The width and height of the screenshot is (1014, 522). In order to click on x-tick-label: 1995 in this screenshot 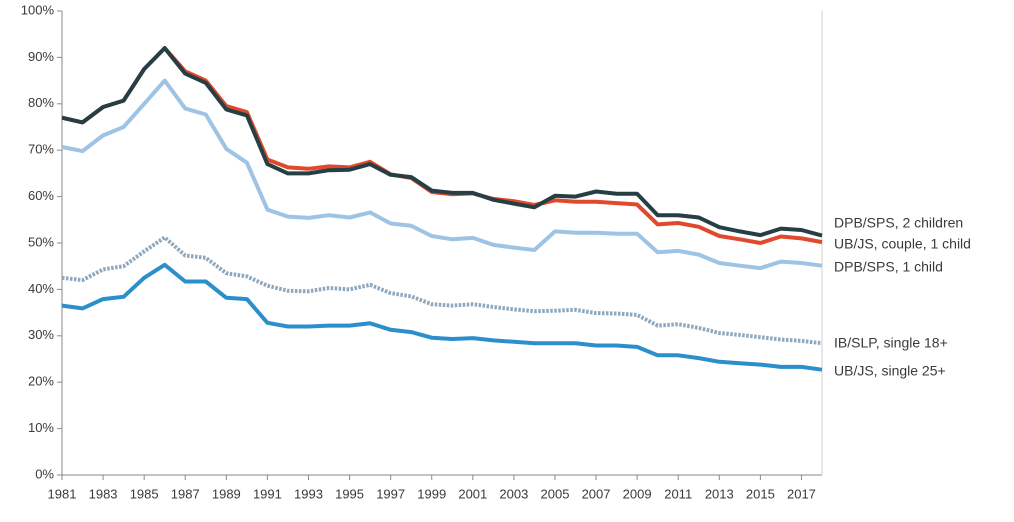, I will do `click(349, 493)`.